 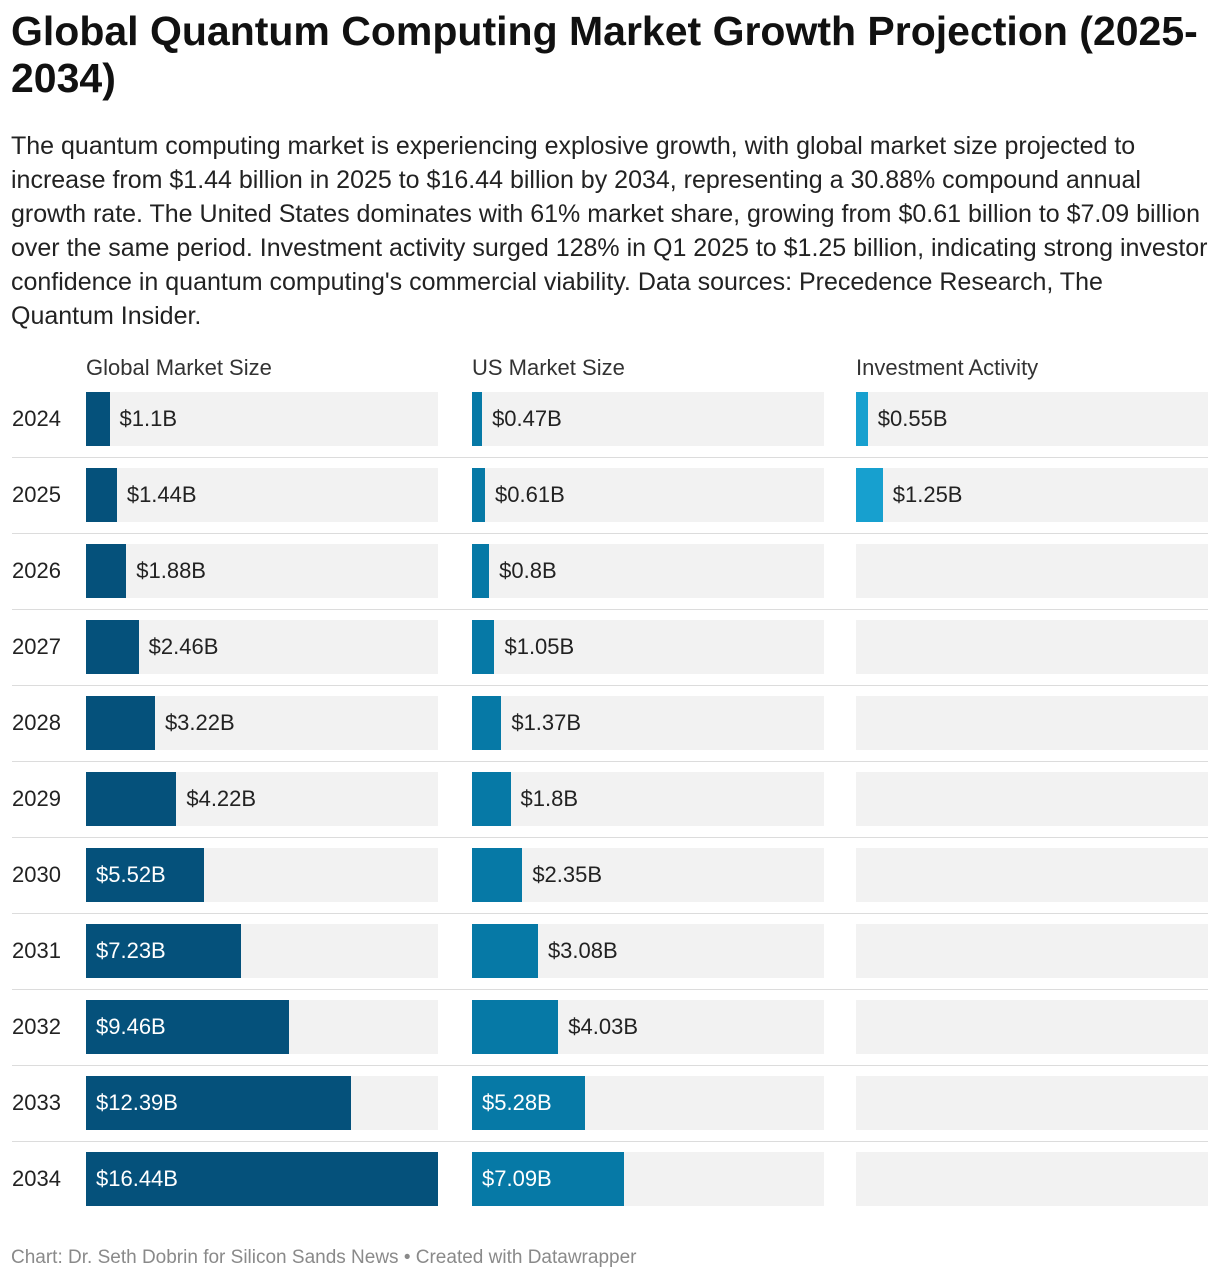 What do you see at coordinates (36, 1178) in the screenshot?
I see `row-label-2034: 2034` at bounding box center [36, 1178].